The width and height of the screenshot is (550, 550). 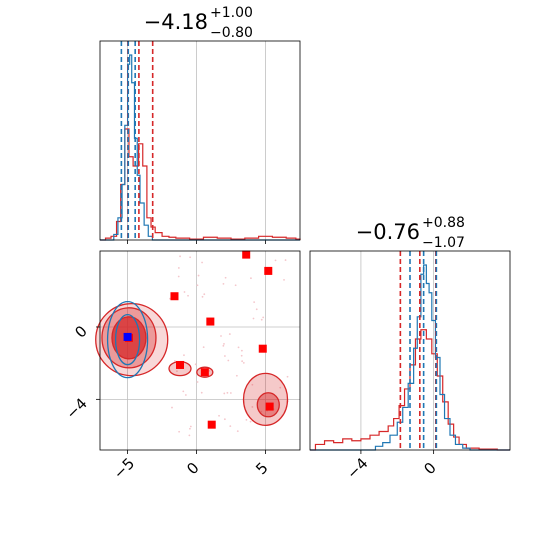 I want to click on marker-blue-square, so click(x=127, y=336).